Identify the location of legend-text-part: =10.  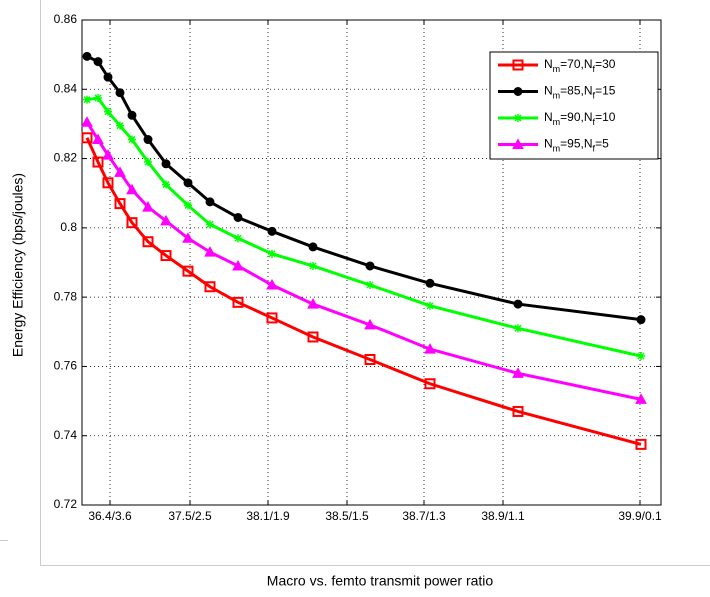
(605, 117).